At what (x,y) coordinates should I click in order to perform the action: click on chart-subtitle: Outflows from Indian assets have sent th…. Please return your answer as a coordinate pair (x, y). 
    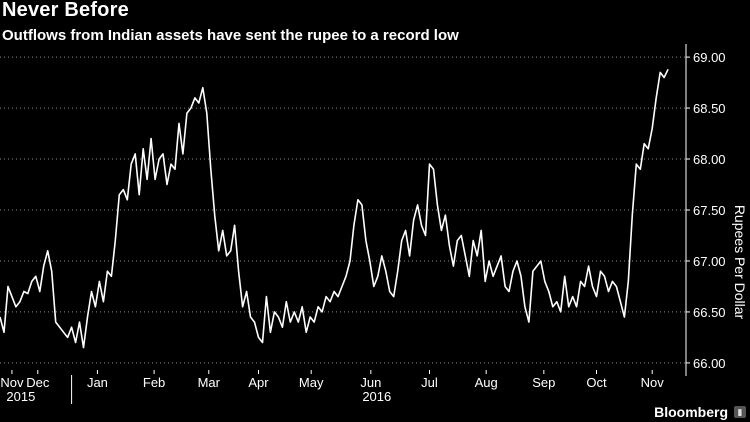
    Looking at the image, I should click on (230, 35).